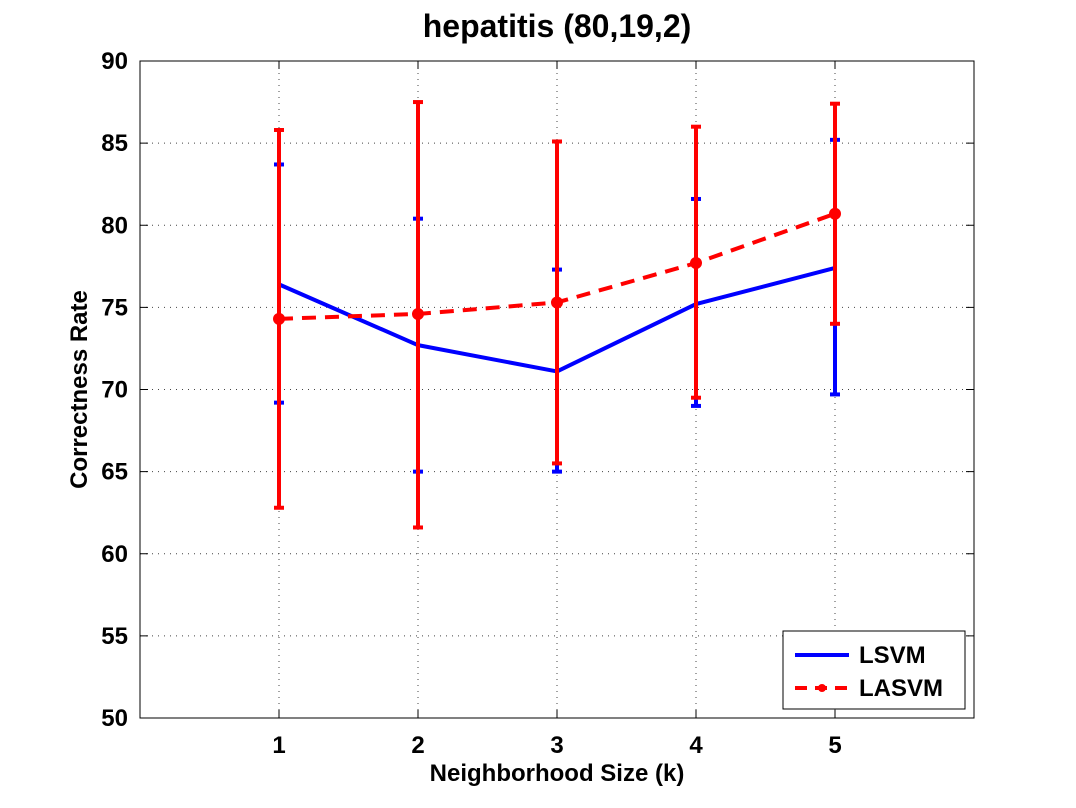  Describe the element at coordinates (114, 61) in the screenshot. I see `y-tick-label: 90` at that location.